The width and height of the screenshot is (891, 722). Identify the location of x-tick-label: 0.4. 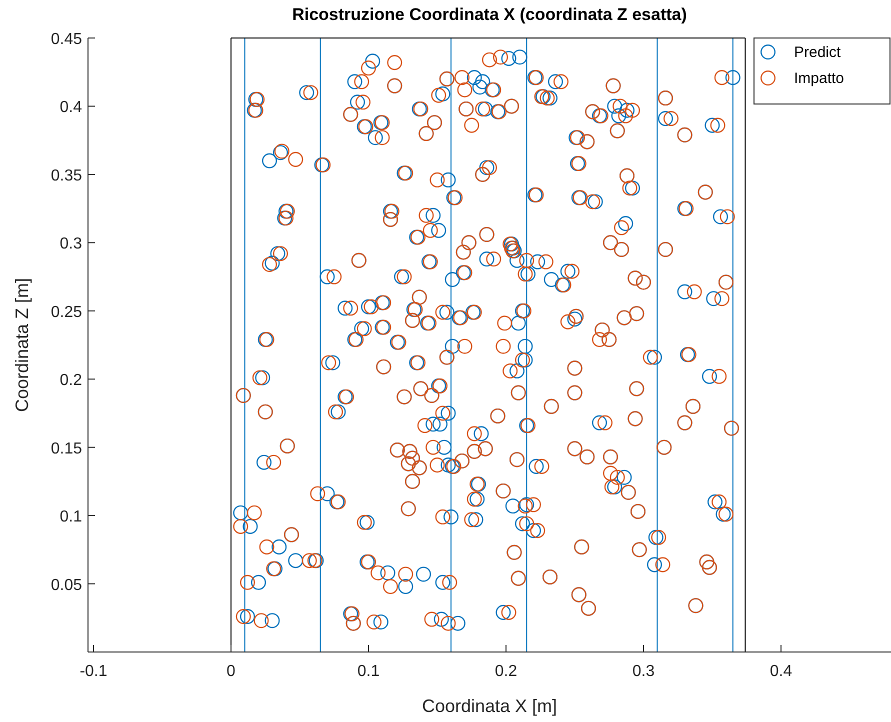
(781, 671).